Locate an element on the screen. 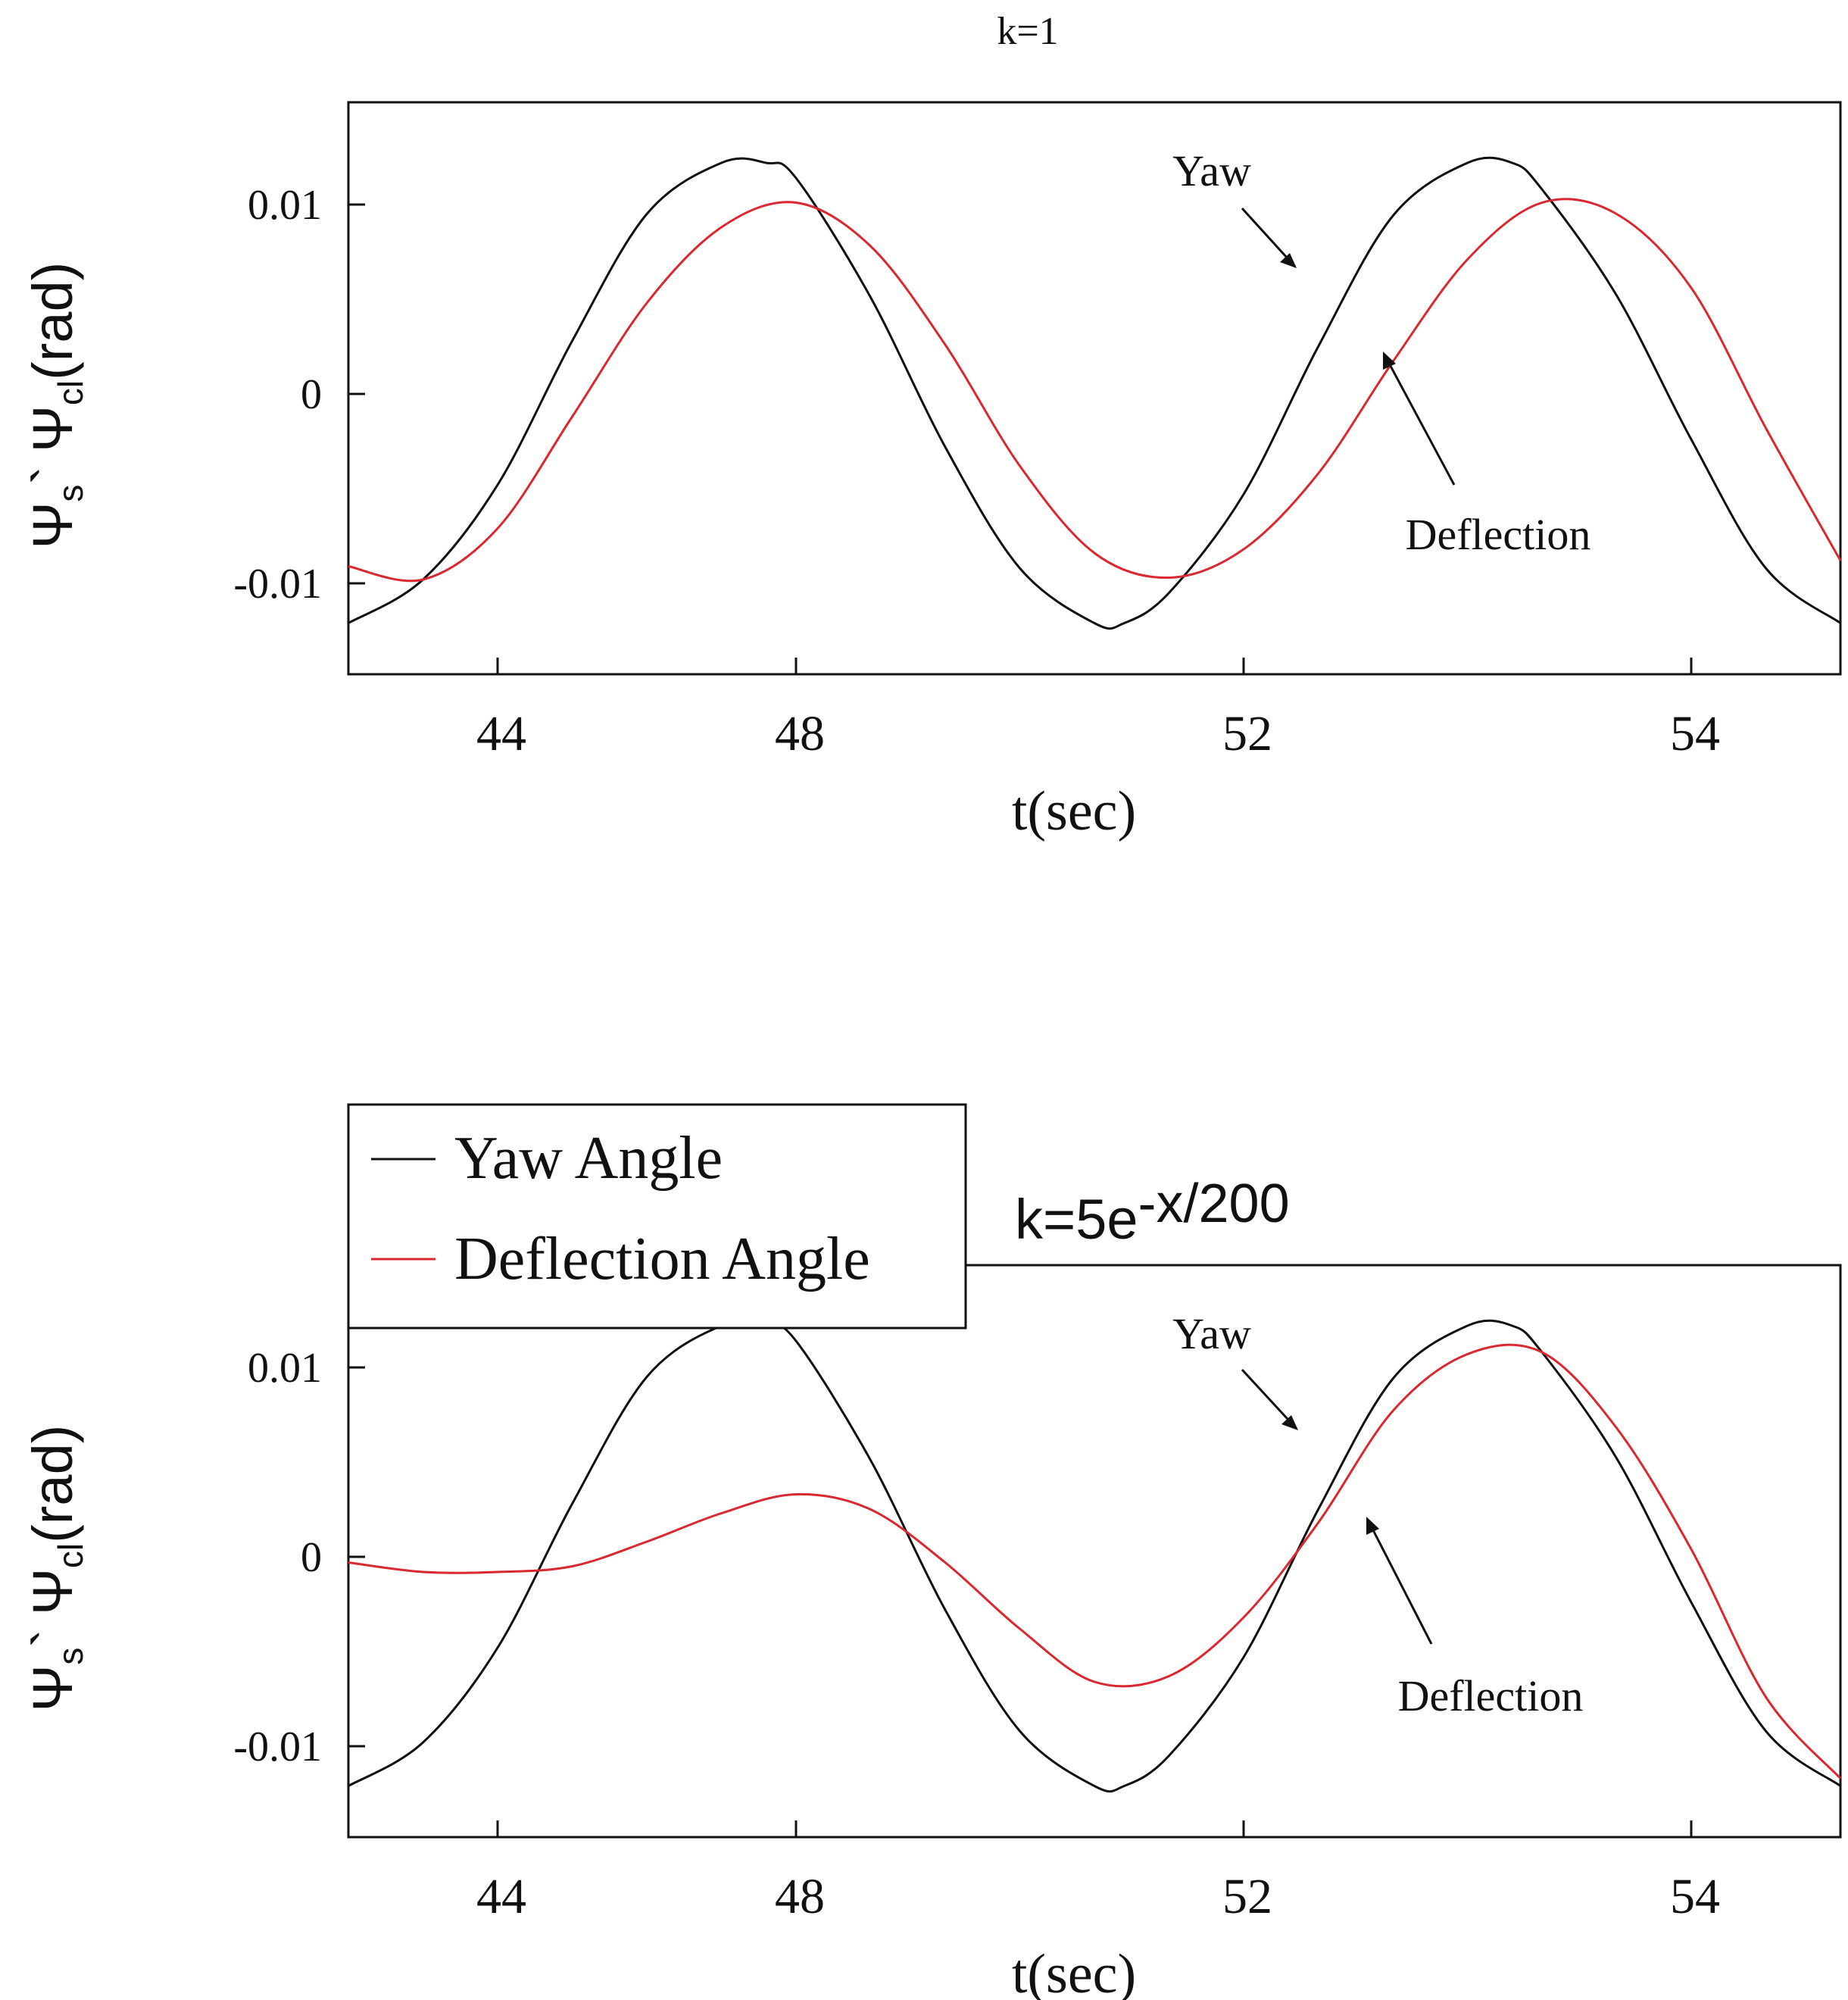 This screenshot has height=2000, width=1848. chart-2-legend: Yaw Angle Deflection Angle is located at coordinates (657, 1216).